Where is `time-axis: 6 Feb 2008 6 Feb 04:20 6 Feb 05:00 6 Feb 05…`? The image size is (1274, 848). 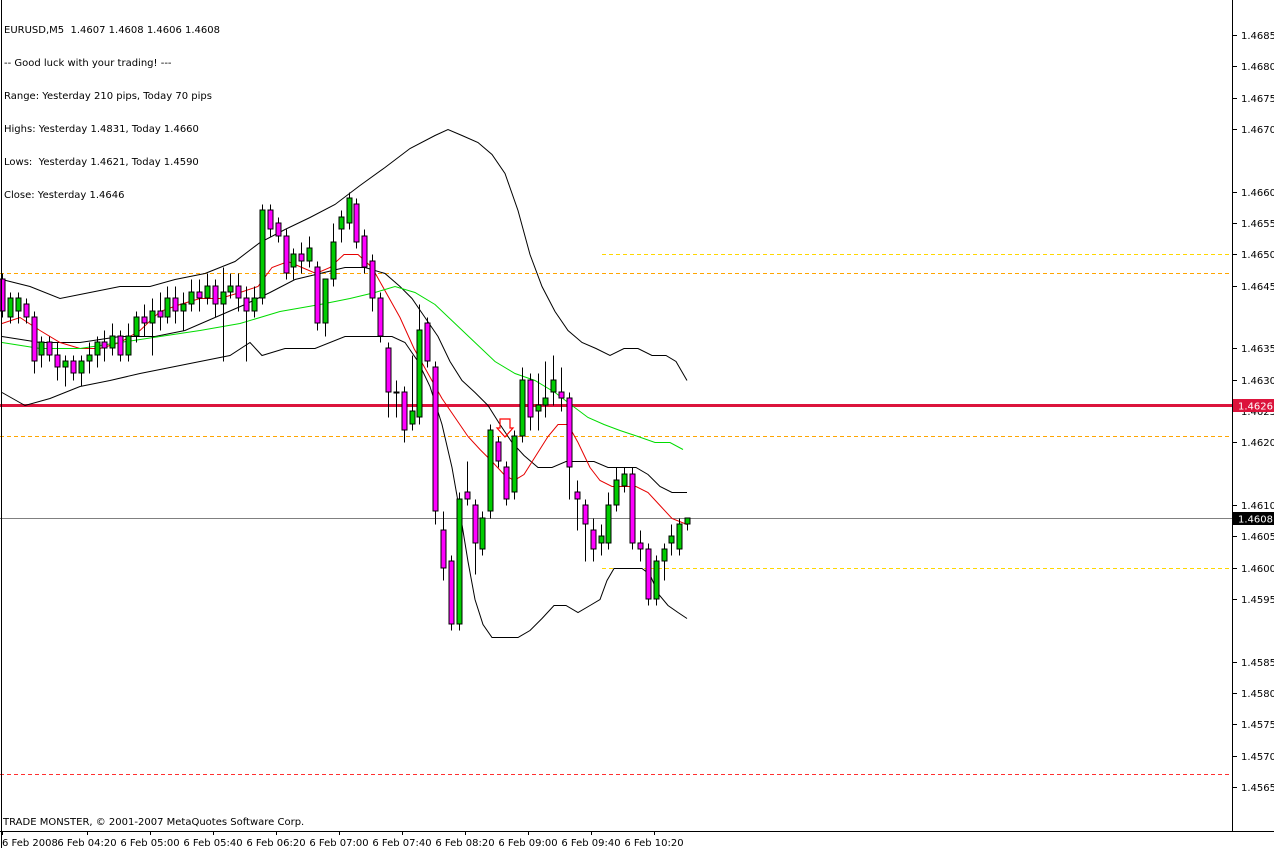 time-axis: 6 Feb 2008 6 Feb 04:20 6 Feb 05:00 6 Feb 05… is located at coordinates (637, 839).